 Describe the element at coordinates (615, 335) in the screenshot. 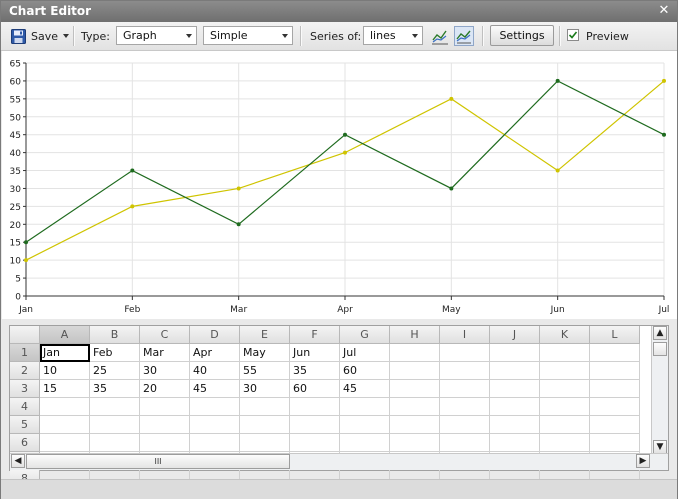

I see `column-header-l: L` at that location.